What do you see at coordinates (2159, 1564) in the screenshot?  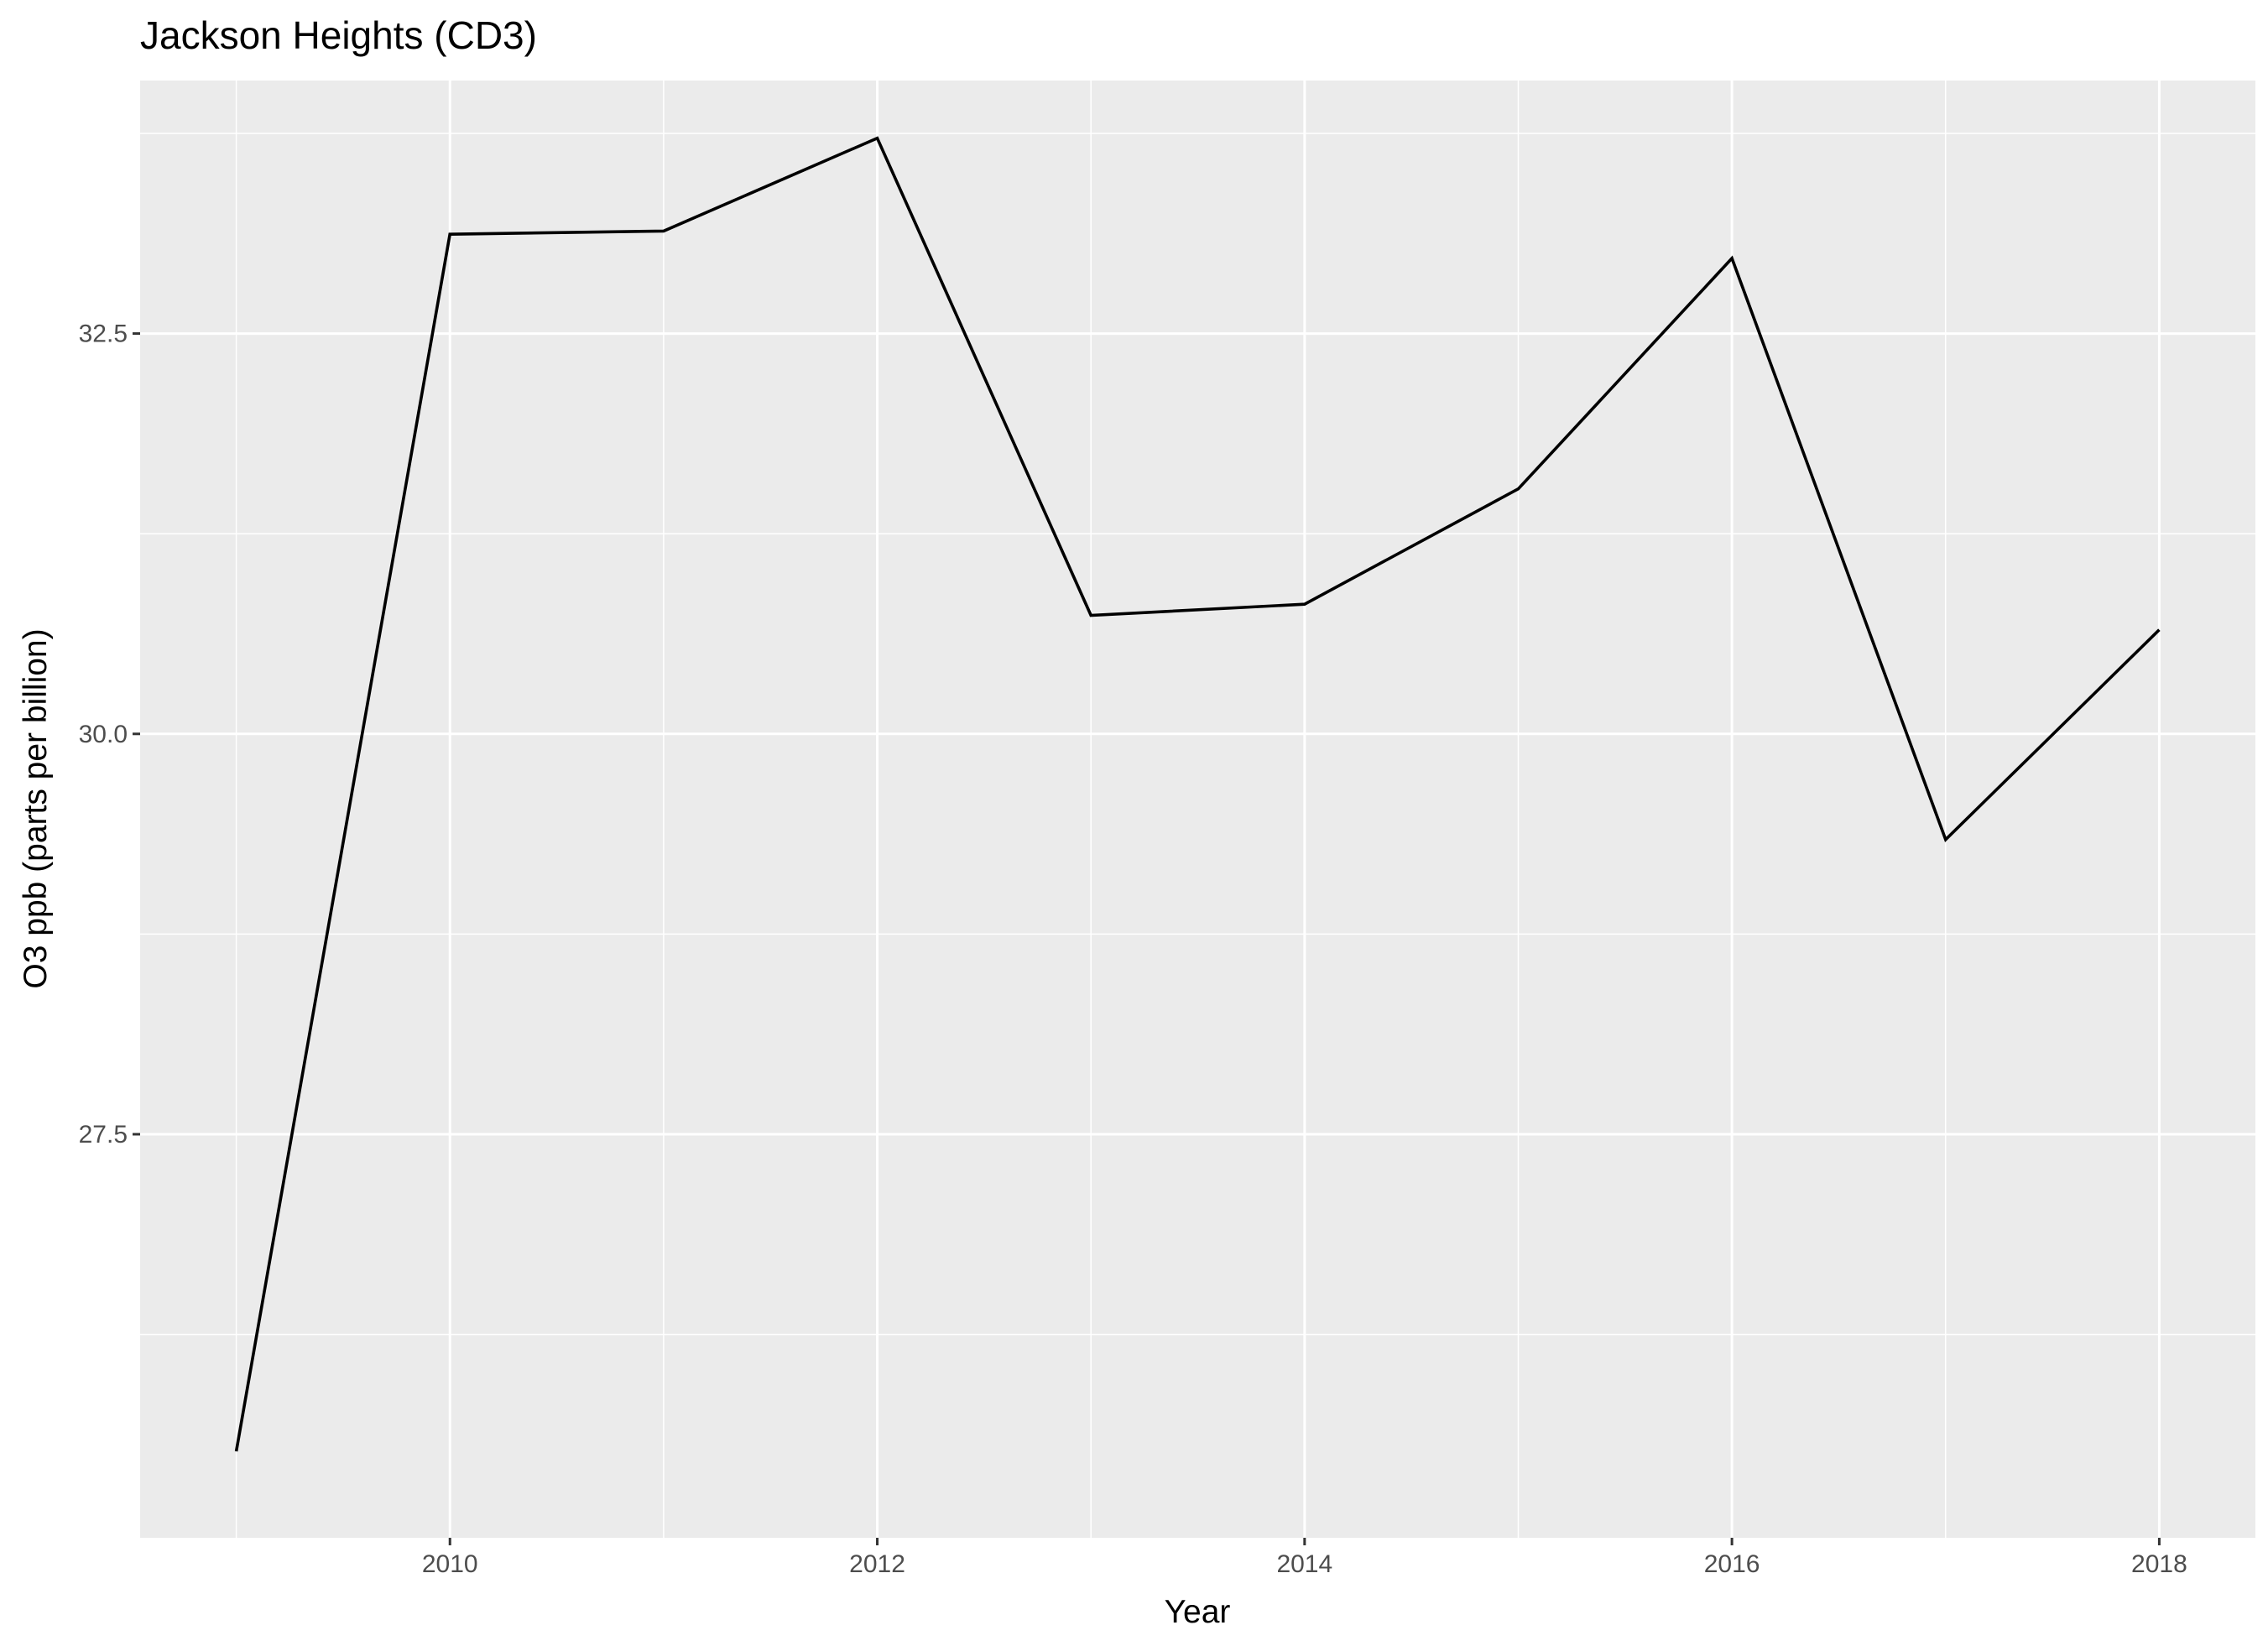 I see `x-tick-label: 2018` at bounding box center [2159, 1564].